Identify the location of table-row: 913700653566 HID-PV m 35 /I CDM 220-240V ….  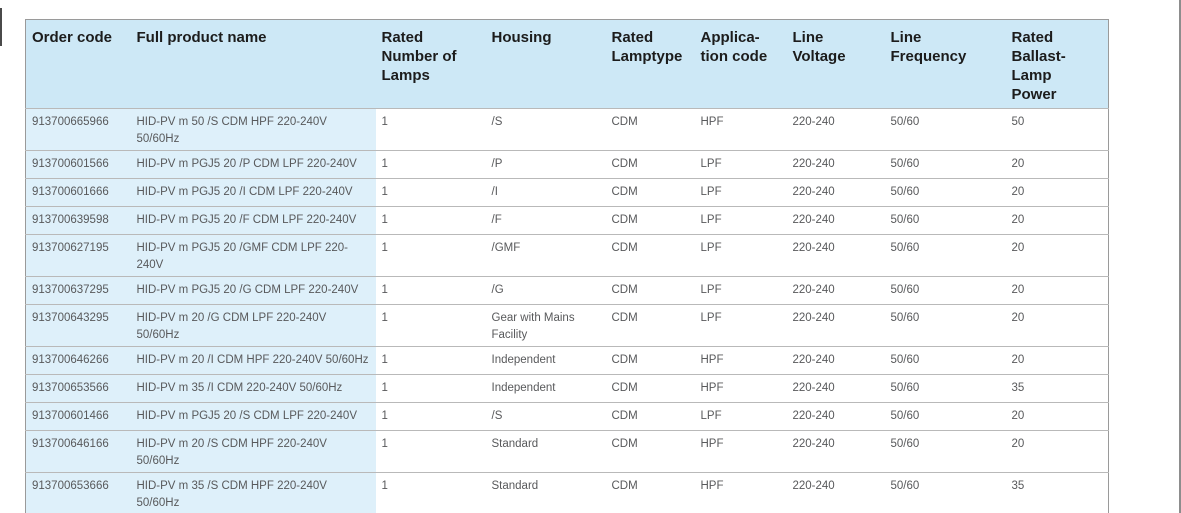
(567, 388).